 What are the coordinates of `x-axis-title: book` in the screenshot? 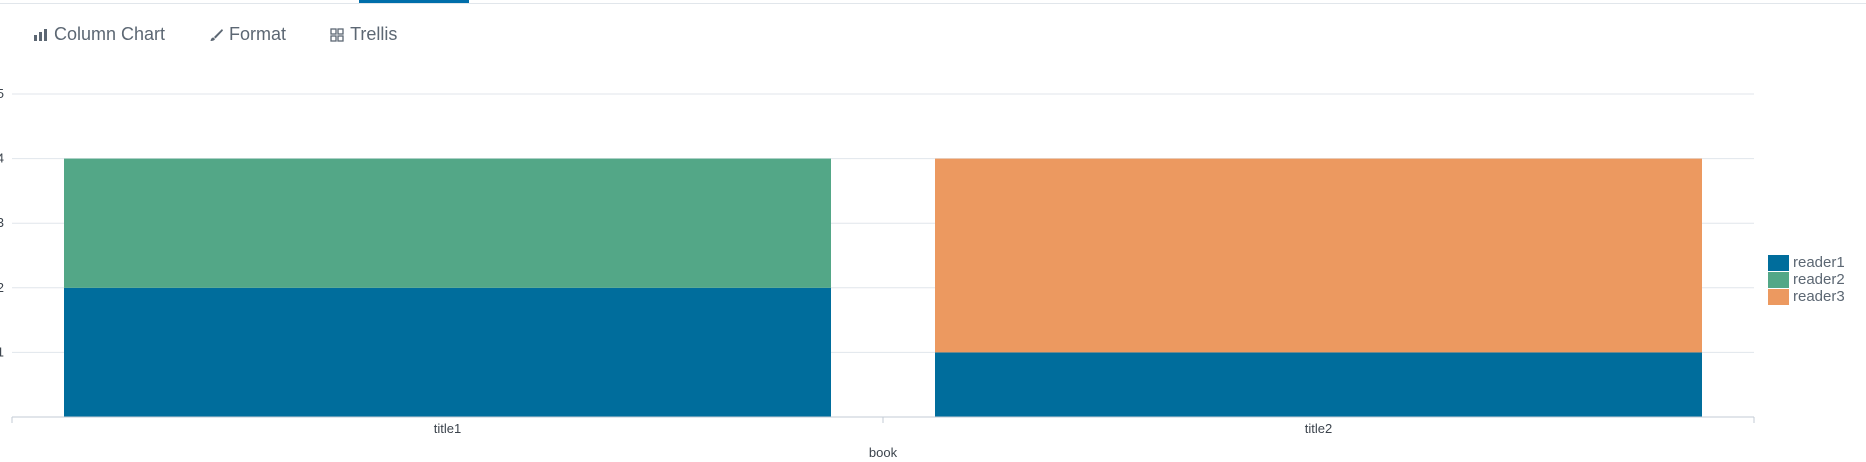 It's located at (883, 452).